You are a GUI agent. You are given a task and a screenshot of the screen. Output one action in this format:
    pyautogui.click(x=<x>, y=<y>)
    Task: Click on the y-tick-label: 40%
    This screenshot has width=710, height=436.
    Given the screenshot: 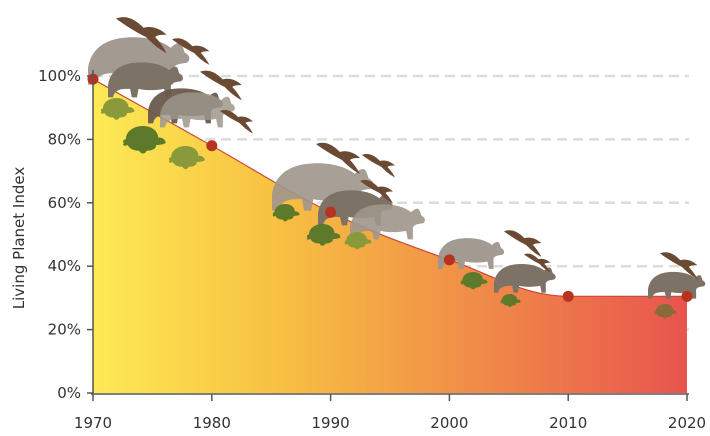 What is the action you would take?
    pyautogui.click(x=64, y=266)
    